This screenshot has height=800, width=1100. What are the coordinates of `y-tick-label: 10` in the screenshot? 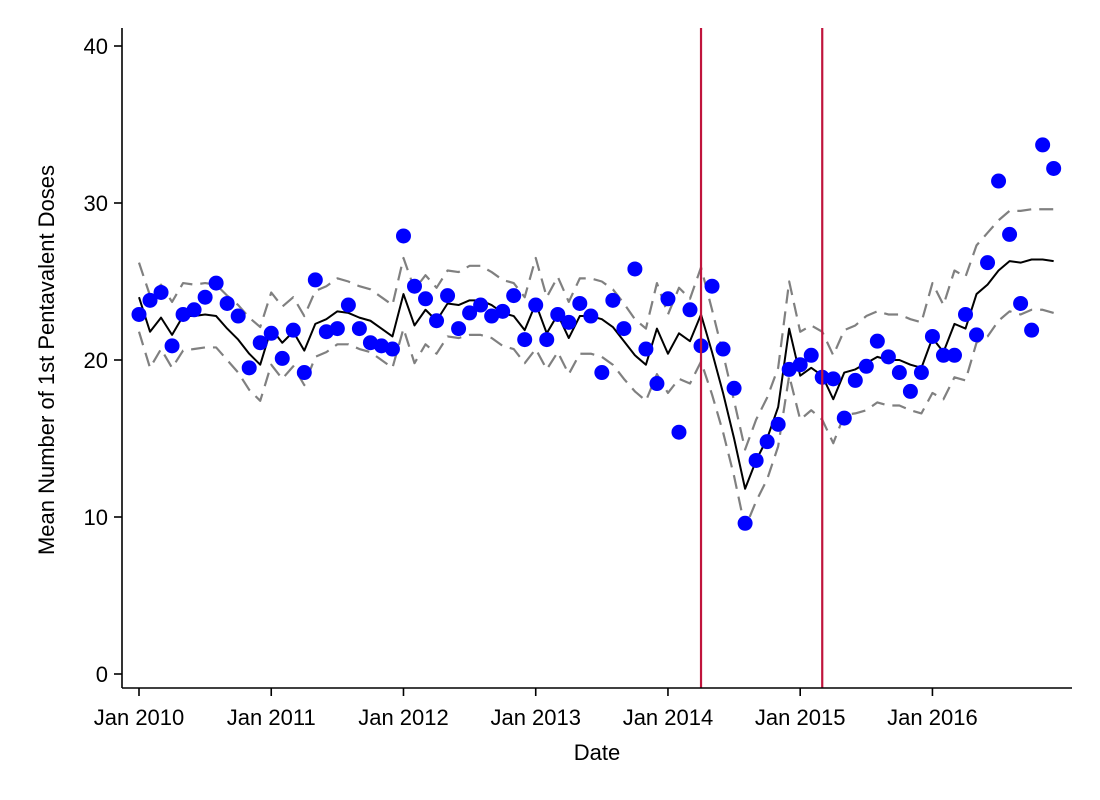 It's located at (96, 517).